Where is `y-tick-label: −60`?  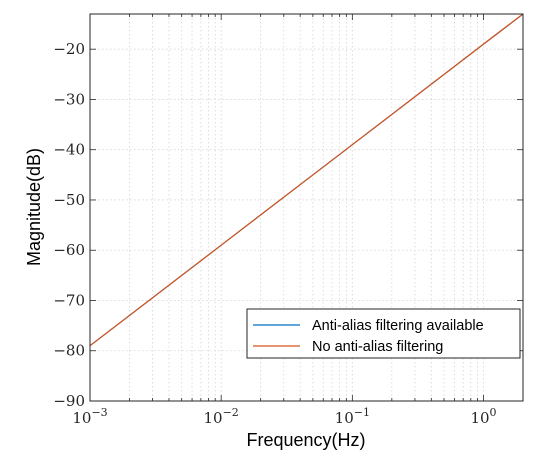 y-tick-label: −60 is located at coordinates (69, 250).